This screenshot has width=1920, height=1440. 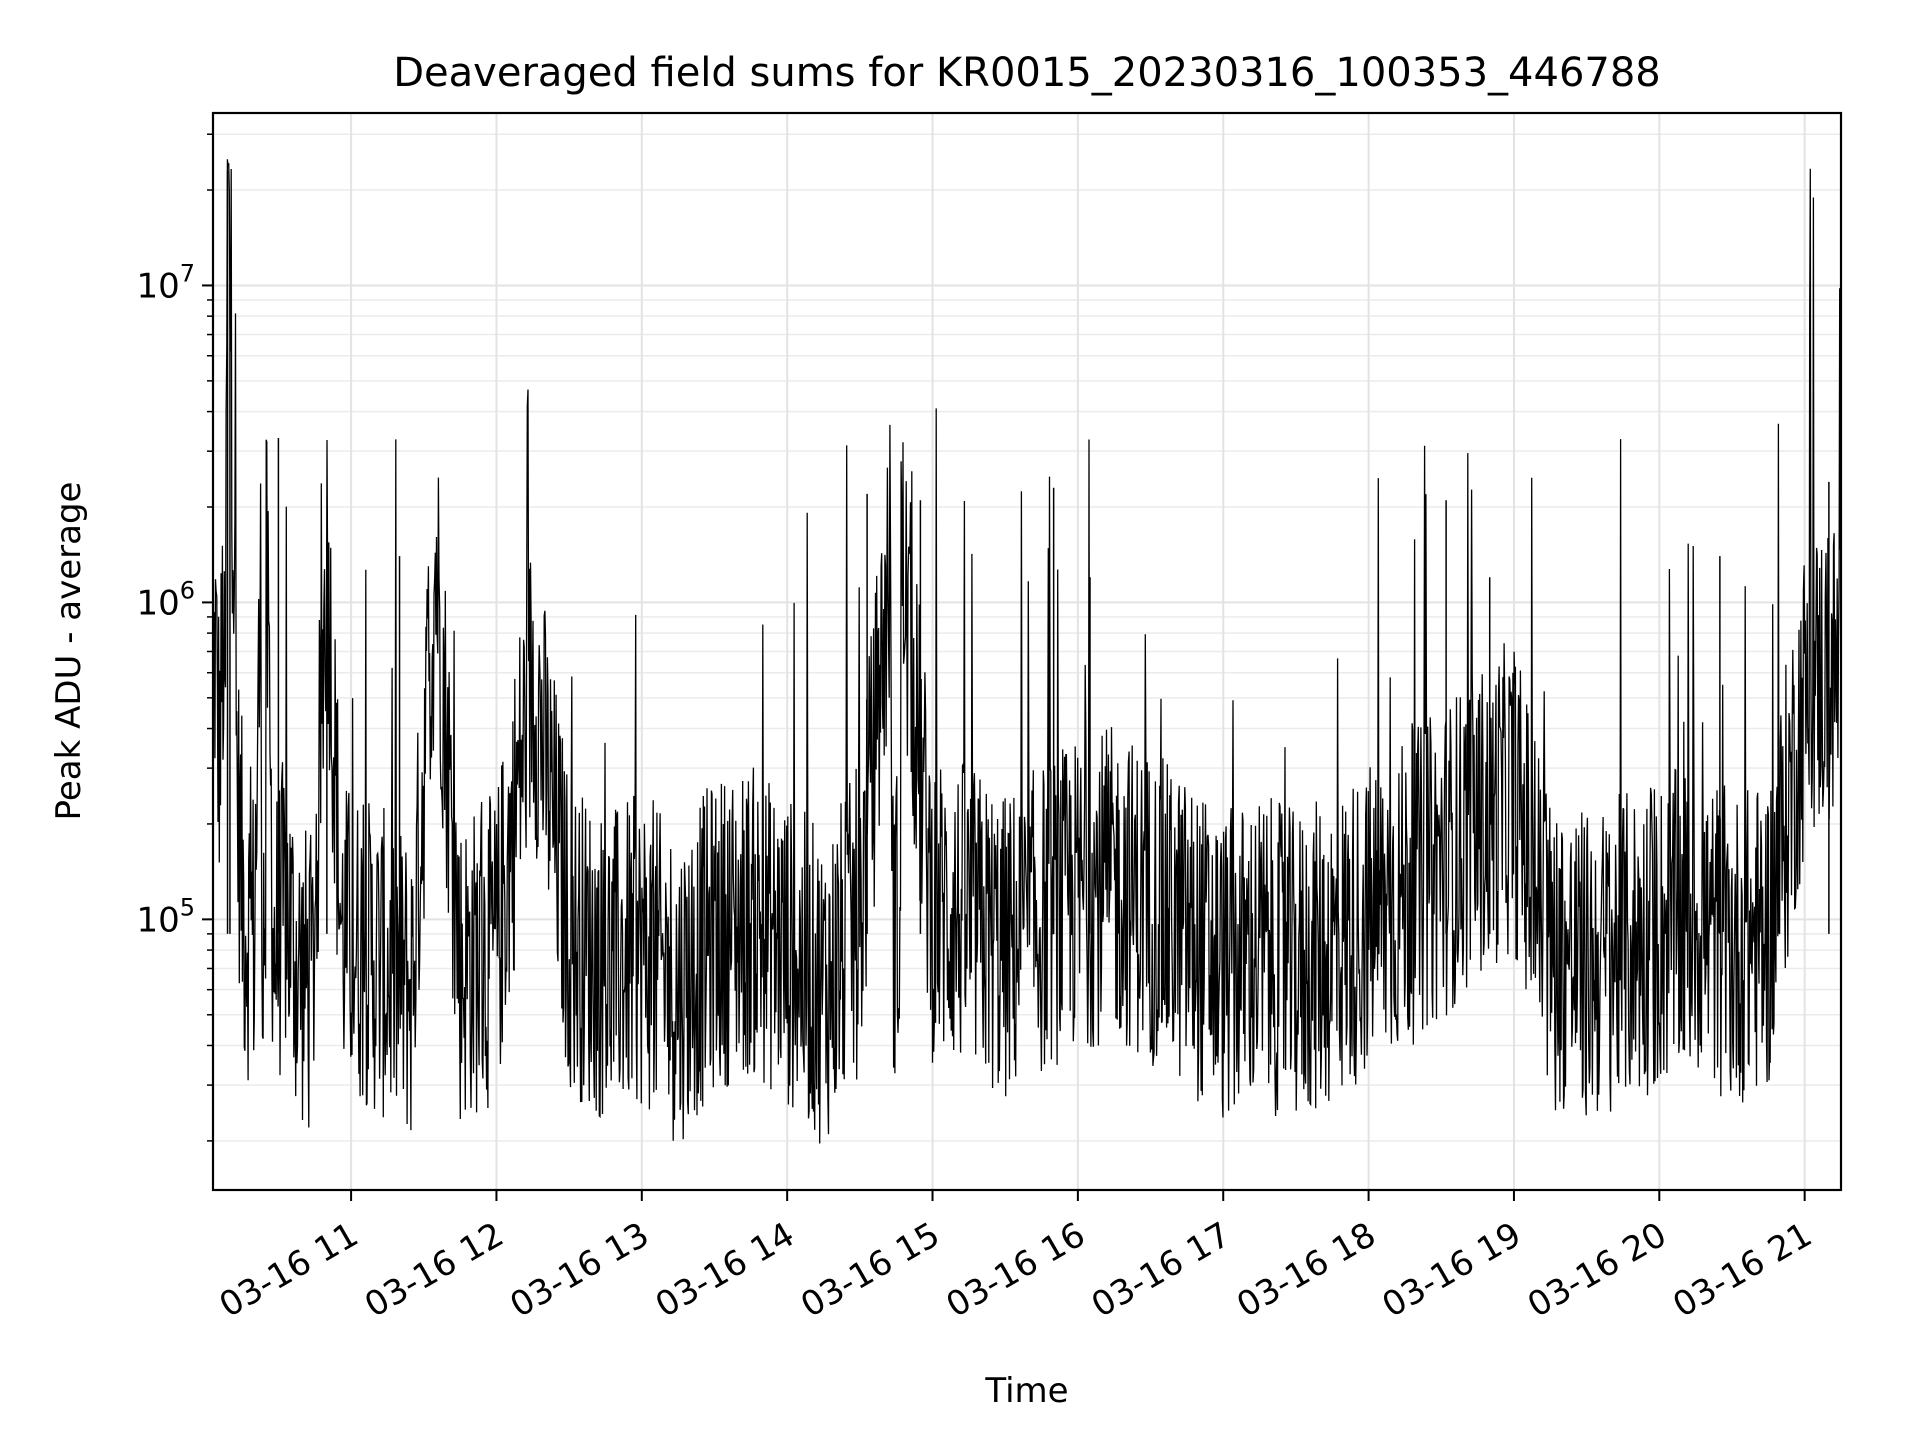 I want to click on y-axis-label: Peak ADU - average, so click(x=69, y=651).